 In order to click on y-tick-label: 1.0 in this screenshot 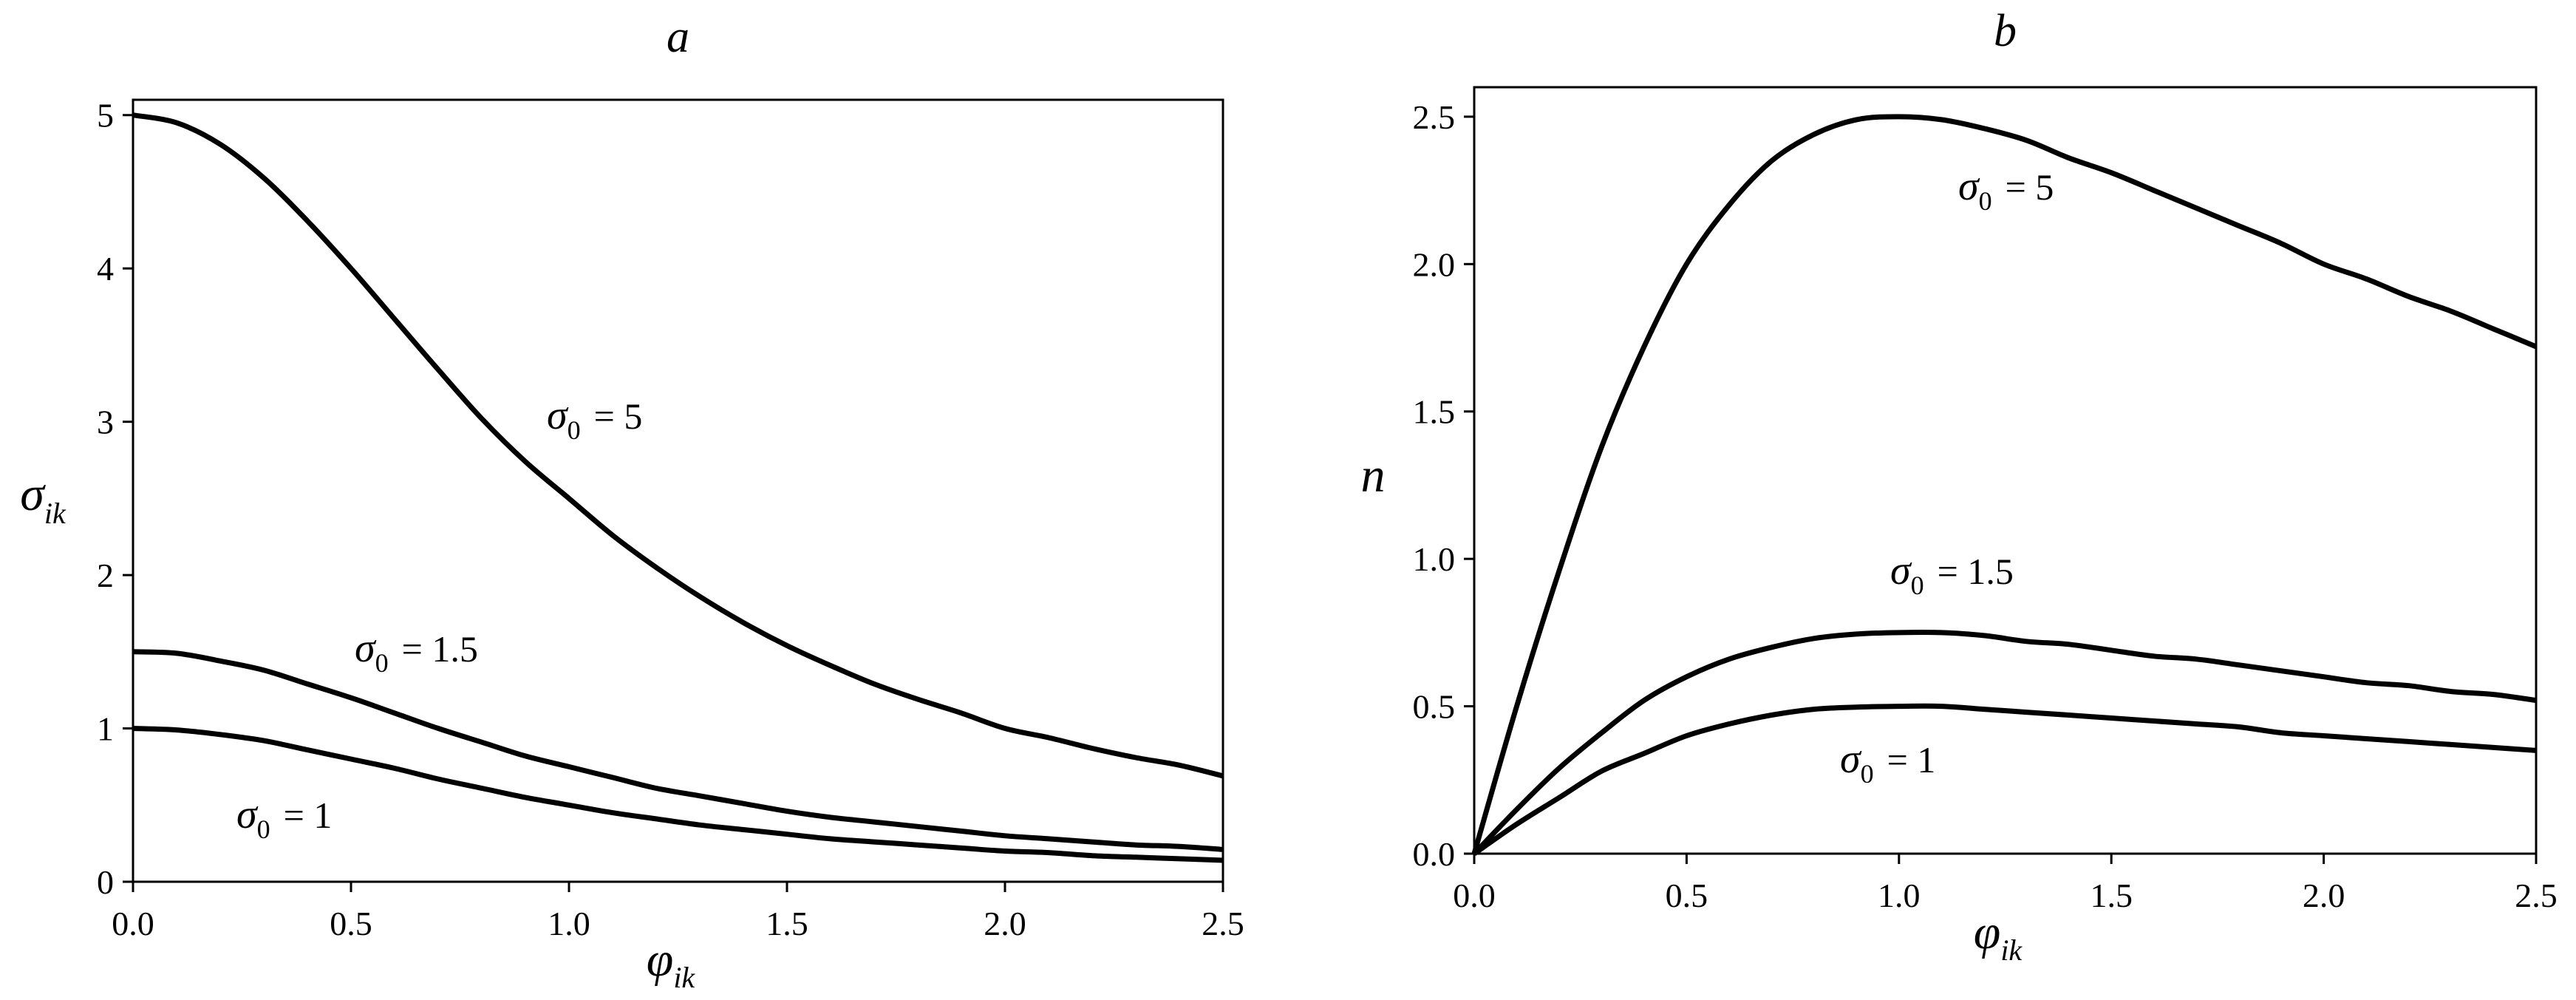, I will do `click(1434, 559)`.